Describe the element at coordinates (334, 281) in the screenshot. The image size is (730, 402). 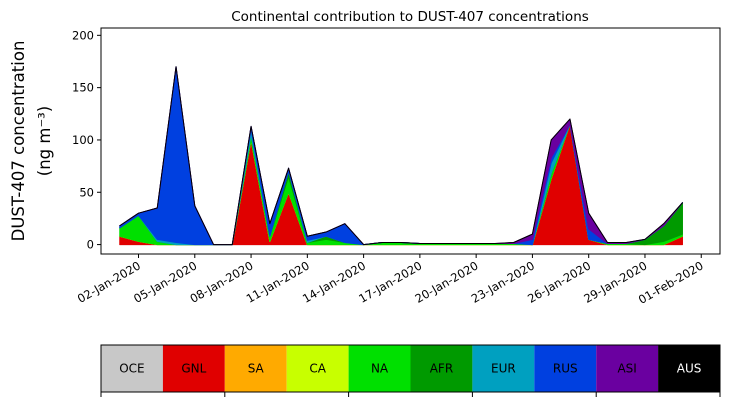
I see `x-tick-label: 14-Jan-2020` at that location.